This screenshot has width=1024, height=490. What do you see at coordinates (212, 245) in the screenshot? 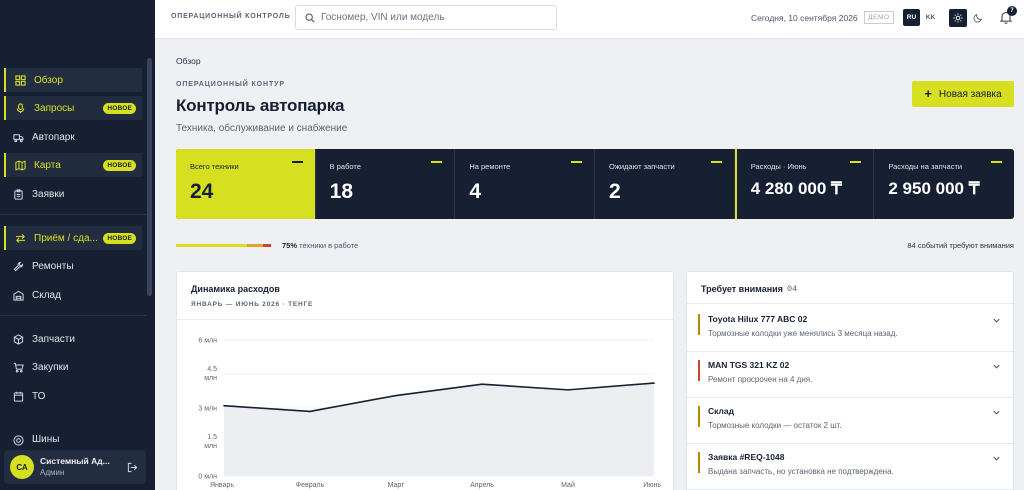
I see `progress-segment-working` at bounding box center [212, 245].